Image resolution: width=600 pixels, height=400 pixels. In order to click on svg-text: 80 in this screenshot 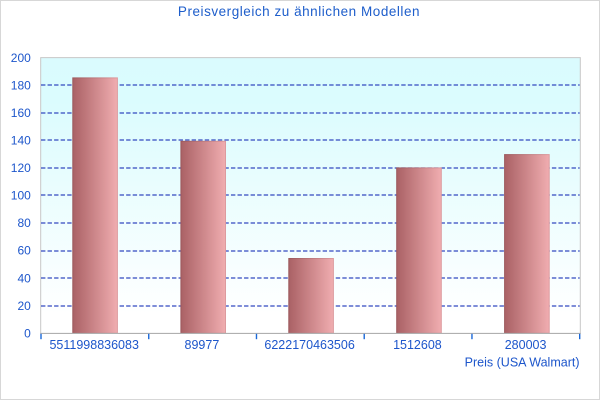, I will do `click(24, 223)`.